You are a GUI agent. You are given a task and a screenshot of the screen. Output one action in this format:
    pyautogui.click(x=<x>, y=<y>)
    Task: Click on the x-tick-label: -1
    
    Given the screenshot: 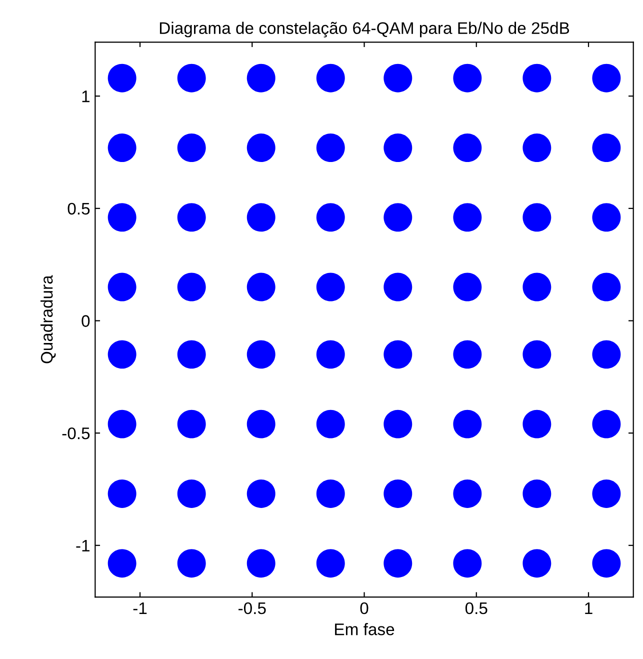 What is the action you would take?
    pyautogui.click(x=140, y=608)
    